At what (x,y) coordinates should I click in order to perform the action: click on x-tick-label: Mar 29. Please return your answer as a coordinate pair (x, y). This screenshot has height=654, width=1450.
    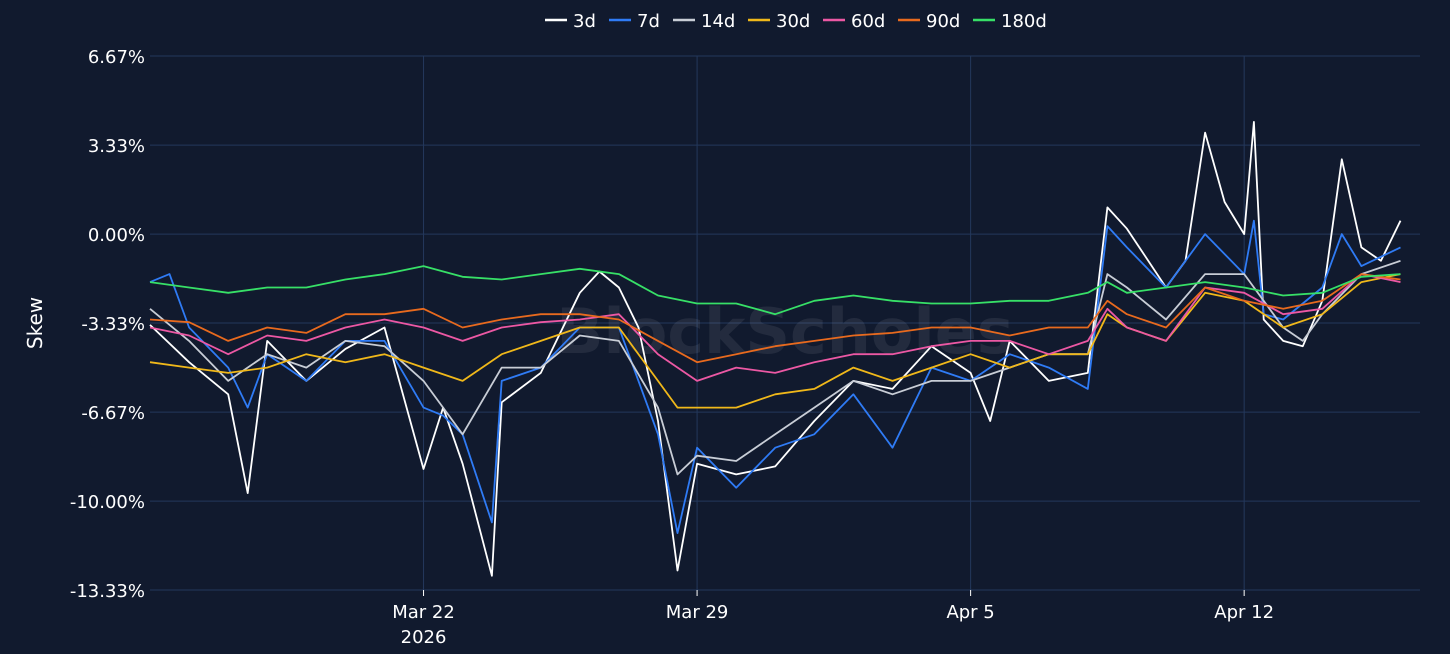
    Looking at the image, I should click on (697, 612).